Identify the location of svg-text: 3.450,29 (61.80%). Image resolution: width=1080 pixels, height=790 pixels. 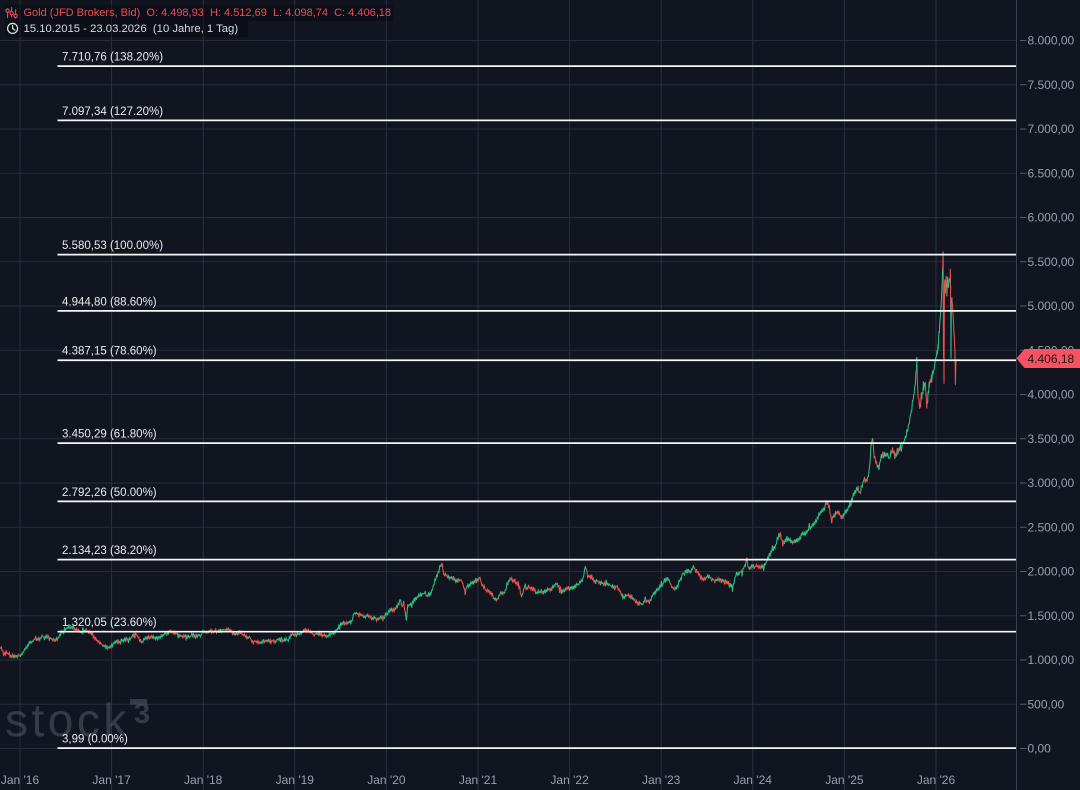
(109, 435).